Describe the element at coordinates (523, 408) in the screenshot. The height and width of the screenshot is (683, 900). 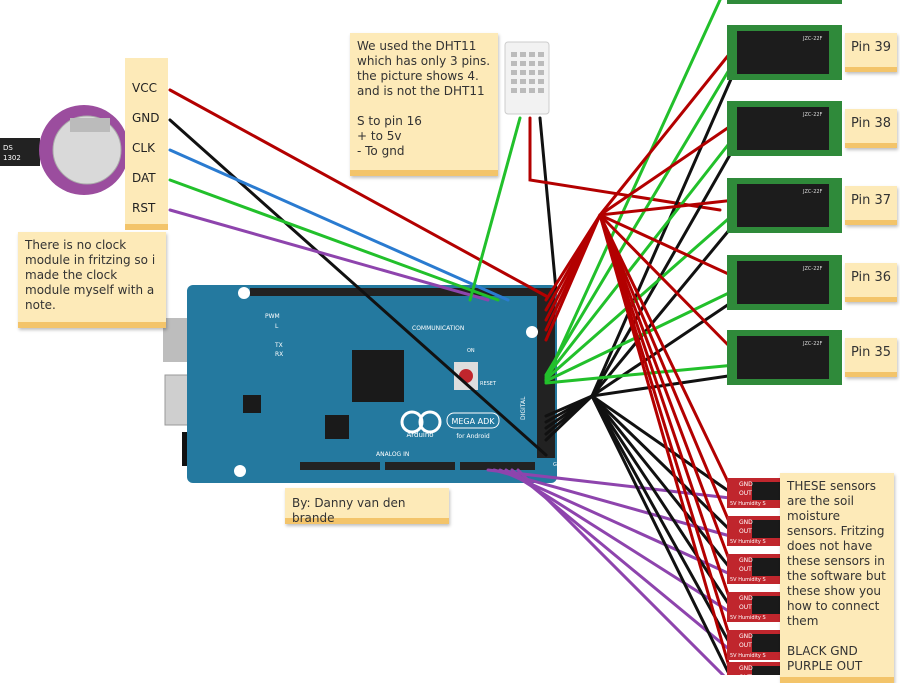
I see `board-label: DIGITAL` at that location.